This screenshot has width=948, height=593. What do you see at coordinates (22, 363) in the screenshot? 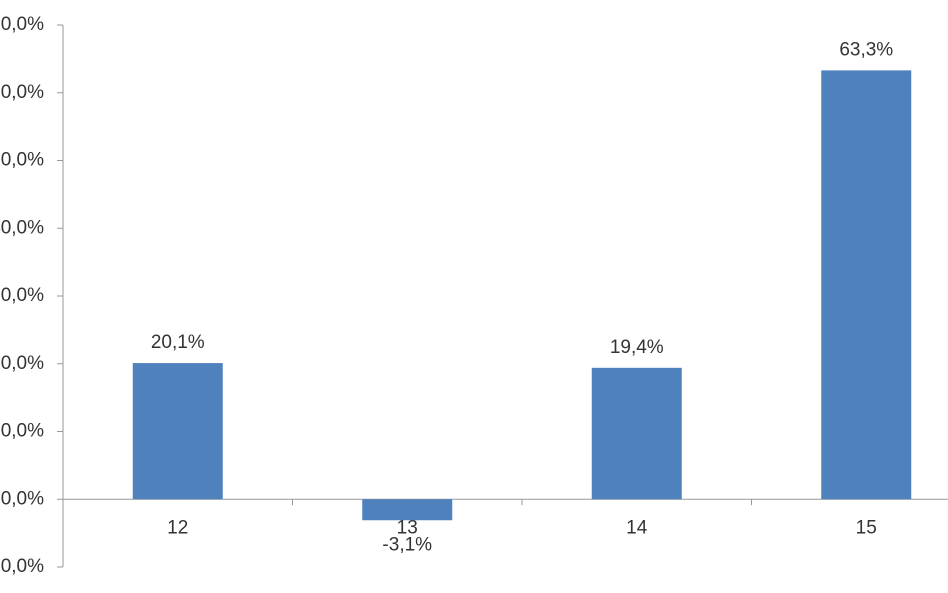
I see `y-tick-label: 20,0%` at bounding box center [22, 363].